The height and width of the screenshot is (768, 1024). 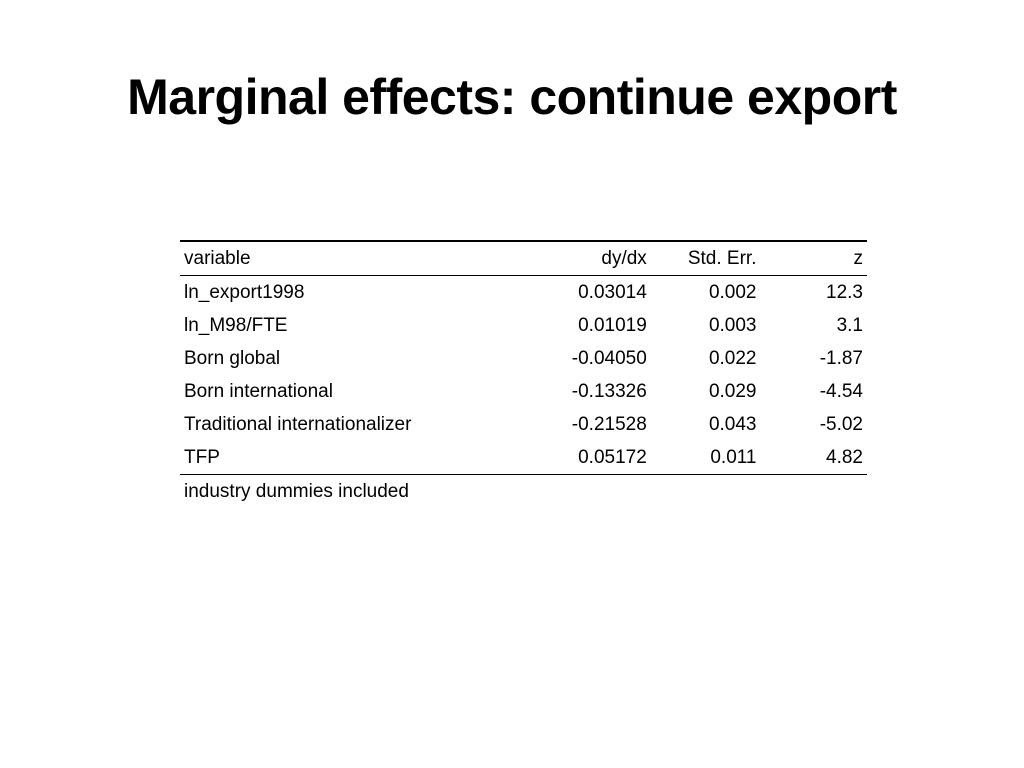 What do you see at coordinates (512, 97) in the screenshot?
I see `slide-title: Marginal effects: continue export` at bounding box center [512, 97].